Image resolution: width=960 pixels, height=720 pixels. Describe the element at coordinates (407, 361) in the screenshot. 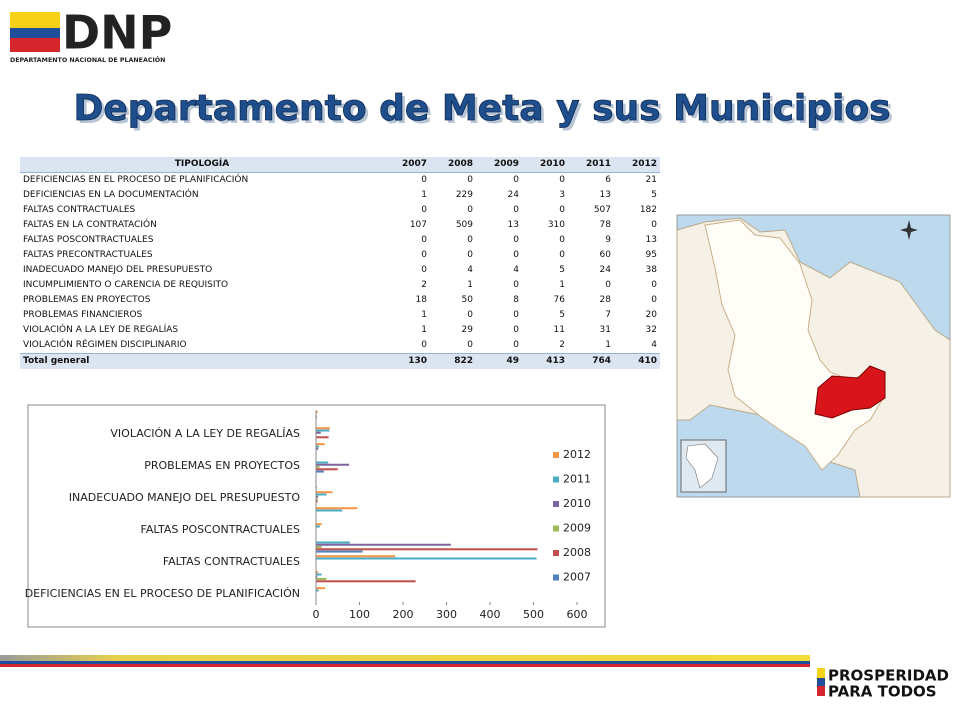

I see `total-value: 130` at that location.